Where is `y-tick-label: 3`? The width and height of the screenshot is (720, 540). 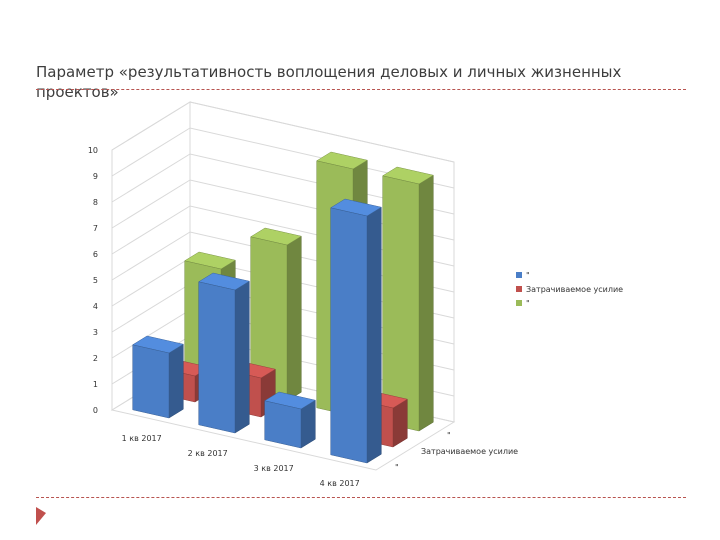 y-tick-label: 3 is located at coordinates (95, 332).